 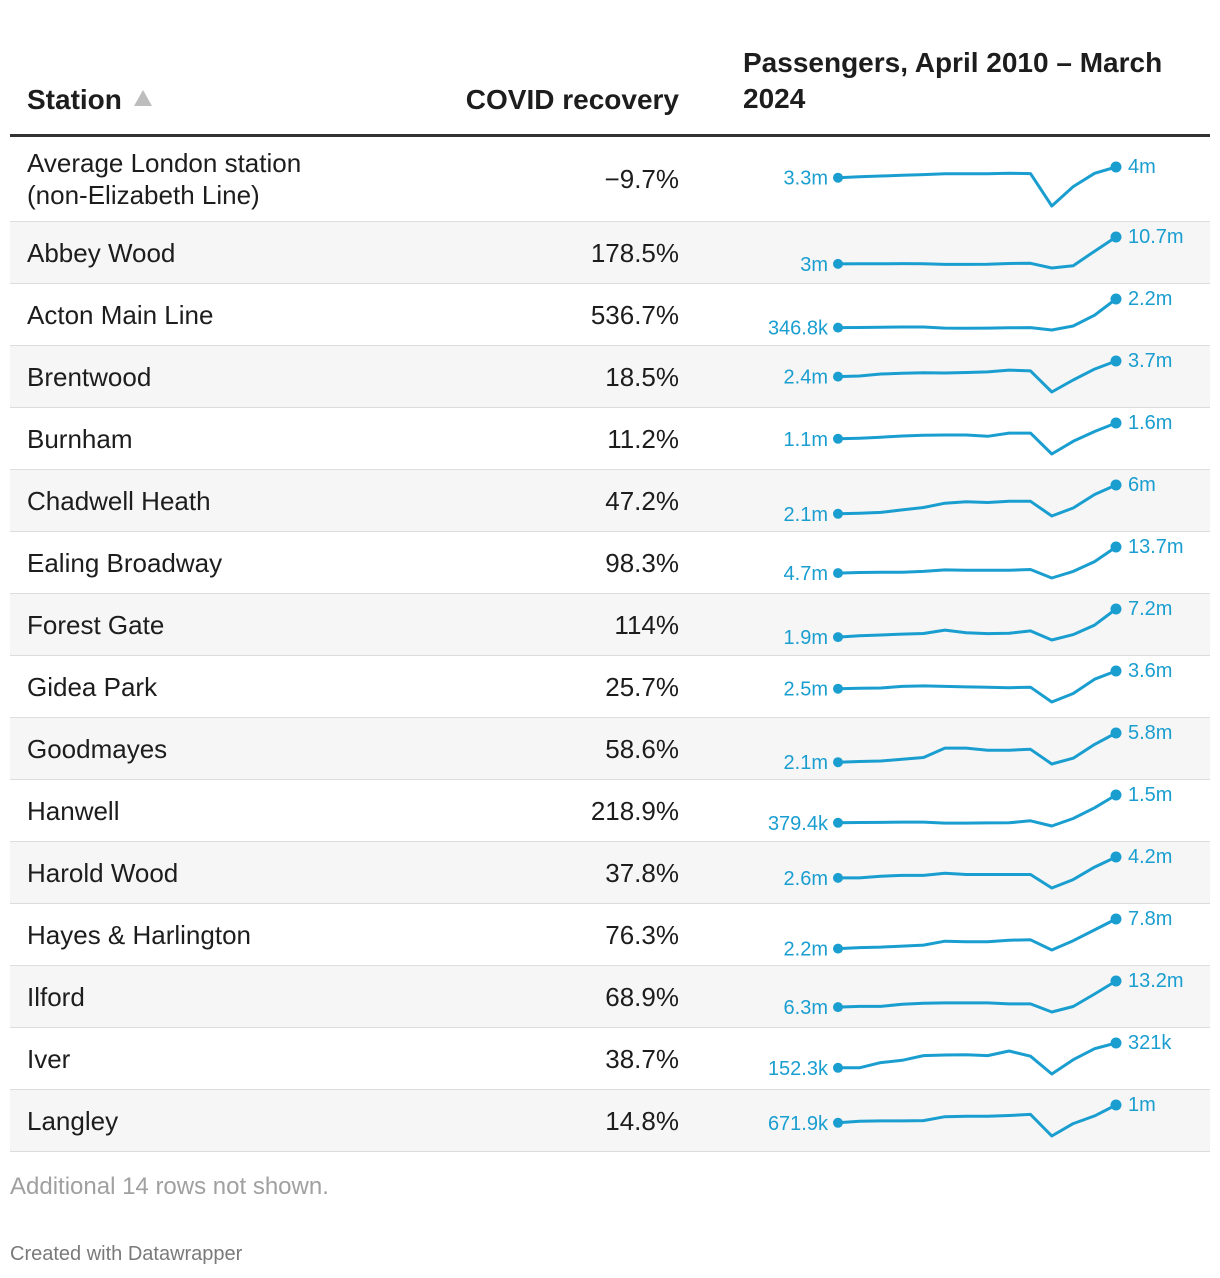 I want to click on covid-recovery-value: 178.5%, so click(x=634, y=252).